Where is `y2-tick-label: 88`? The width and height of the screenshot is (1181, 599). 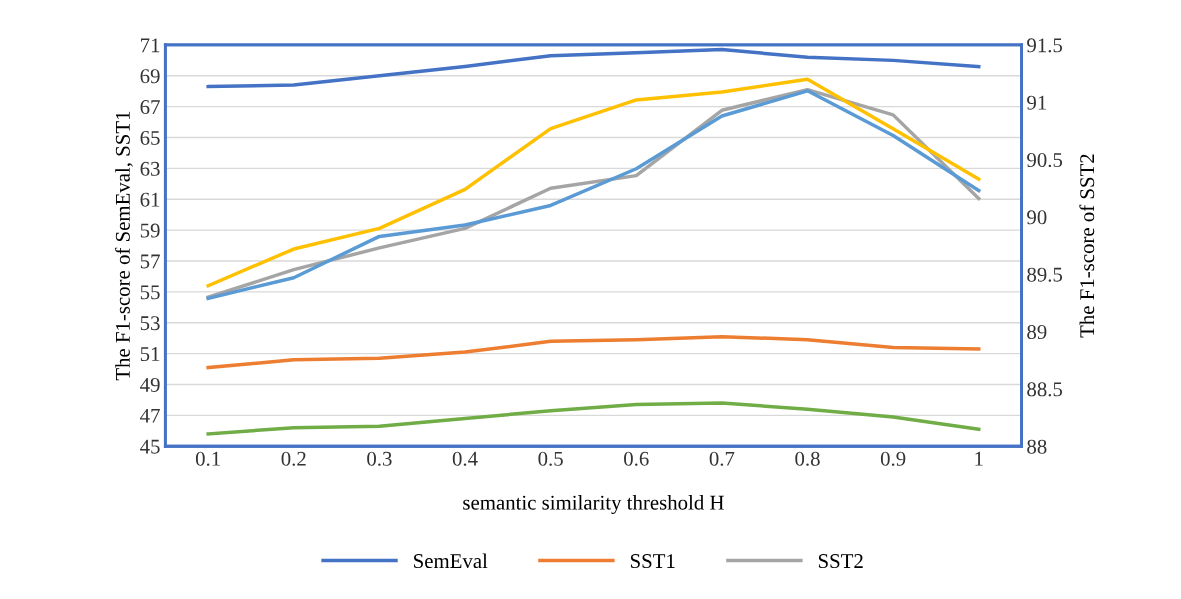
y2-tick-label: 88 is located at coordinates (1037, 446).